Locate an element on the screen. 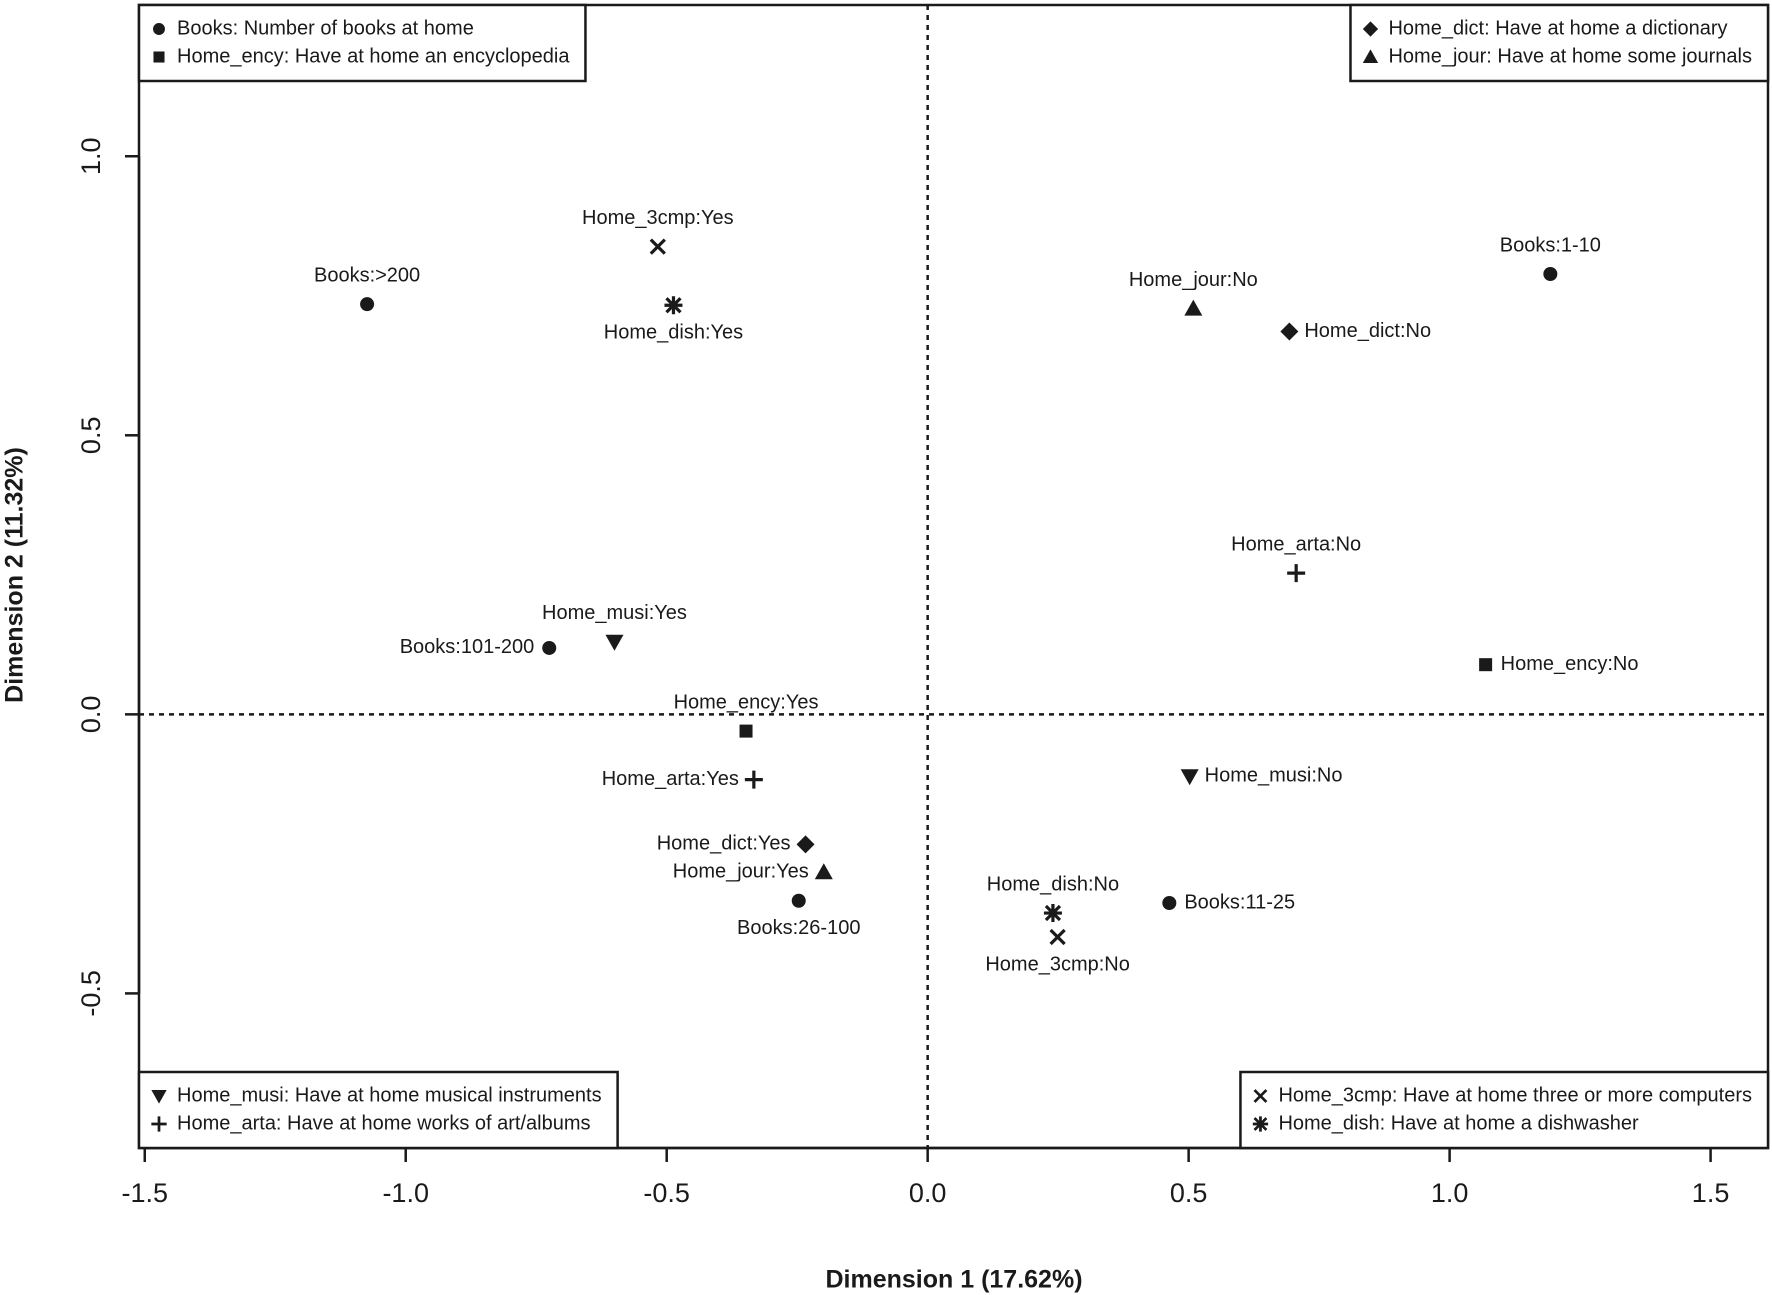 This screenshot has height=1295, width=1772. y-tick-label: -0.5 is located at coordinates (91, 993).